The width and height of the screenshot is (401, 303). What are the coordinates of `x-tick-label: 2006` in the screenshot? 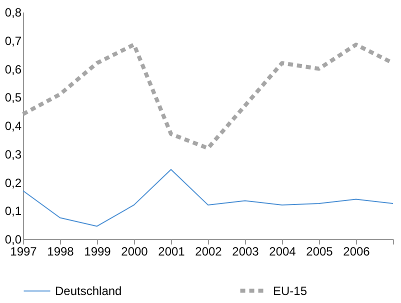 It's located at (356, 251).